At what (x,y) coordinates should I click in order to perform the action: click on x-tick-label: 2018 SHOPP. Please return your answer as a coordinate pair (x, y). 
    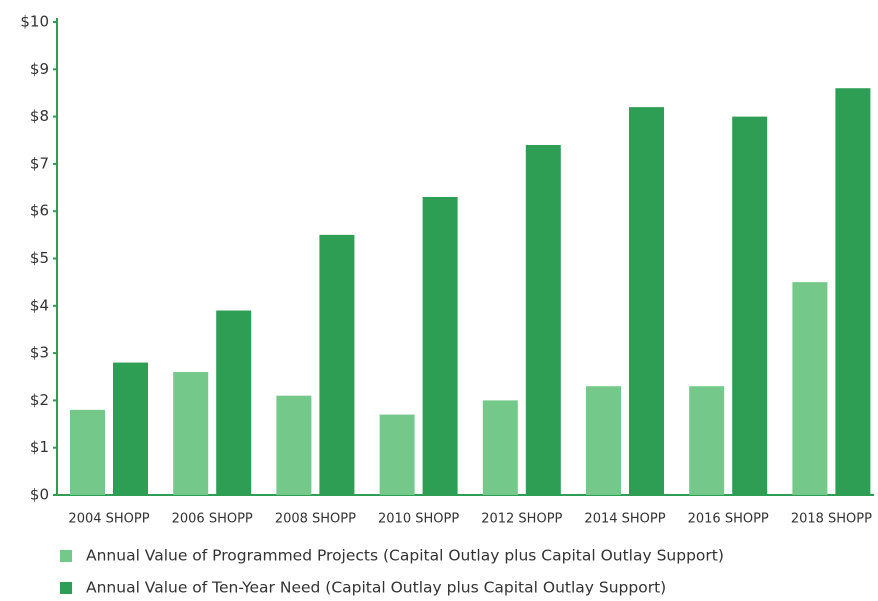
    Looking at the image, I should click on (831, 519).